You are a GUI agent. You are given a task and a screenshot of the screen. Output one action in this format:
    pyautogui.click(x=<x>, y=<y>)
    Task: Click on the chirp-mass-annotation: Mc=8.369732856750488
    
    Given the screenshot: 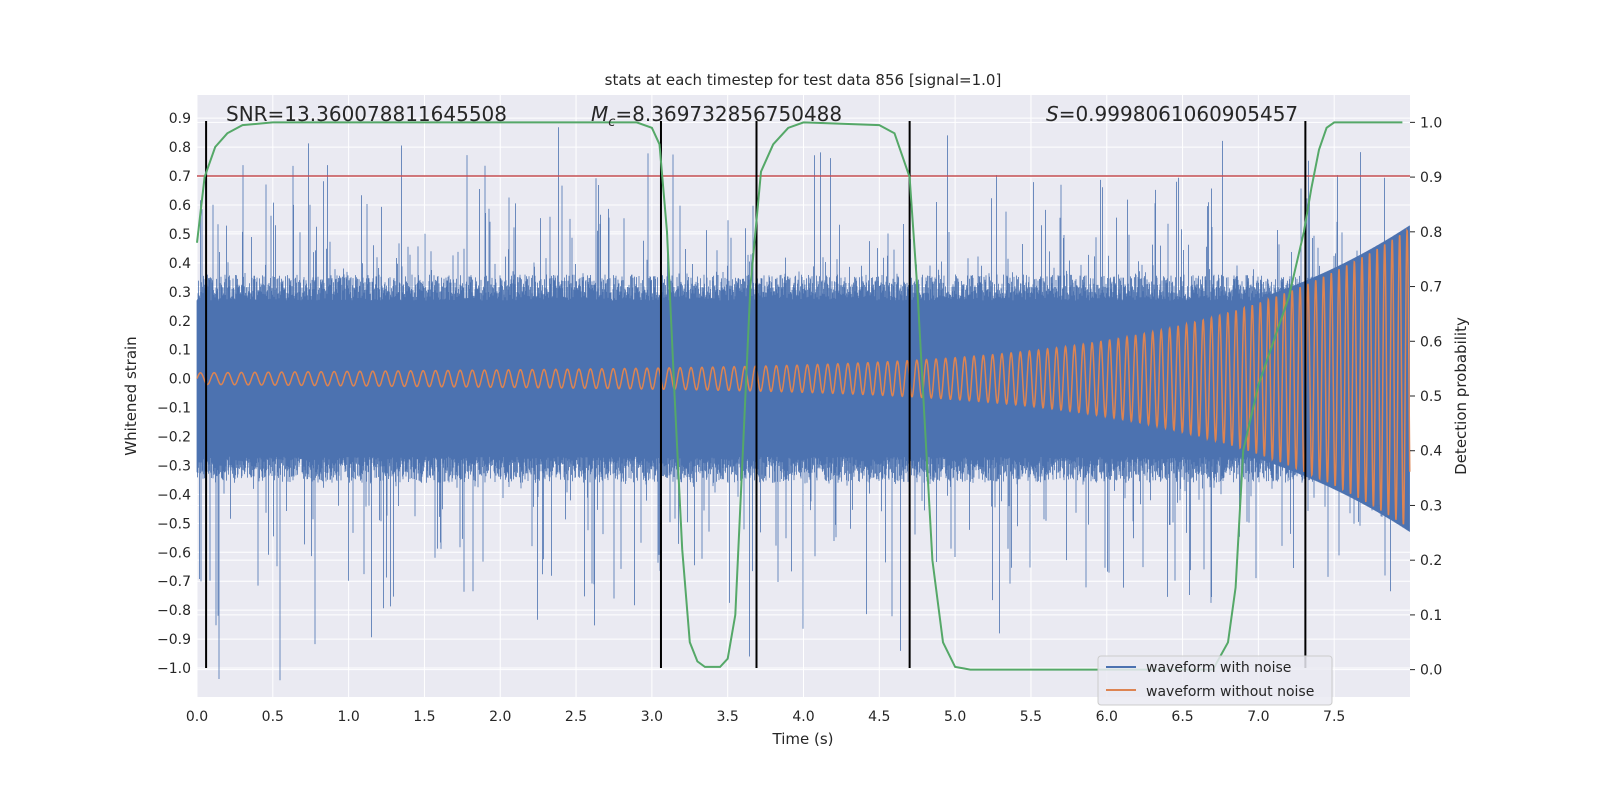 What is the action you would take?
    pyautogui.click(x=716, y=116)
    